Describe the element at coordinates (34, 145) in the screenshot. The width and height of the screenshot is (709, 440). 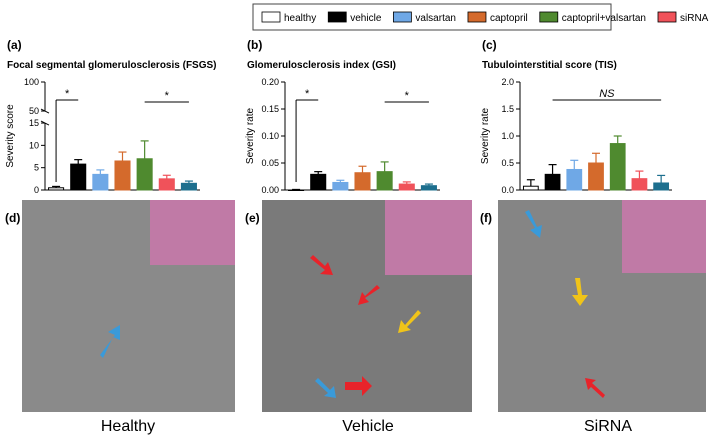
I see `y-tick-label: 10` at that location.